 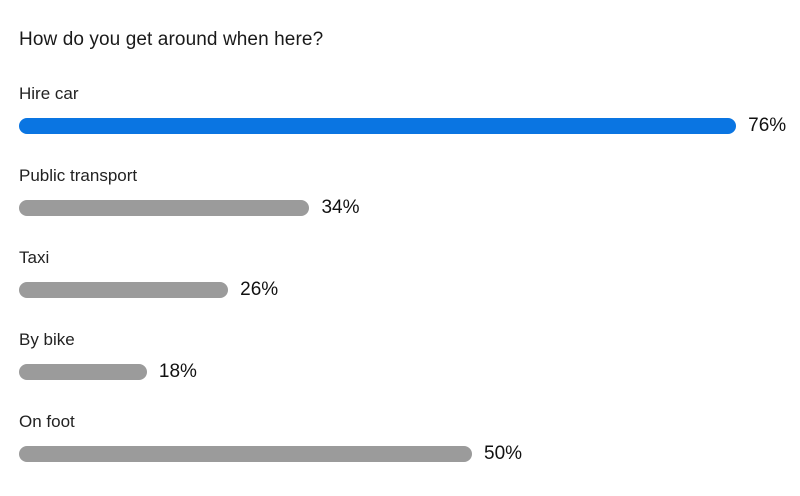 I want to click on option-label: Public transport, so click(x=78, y=175).